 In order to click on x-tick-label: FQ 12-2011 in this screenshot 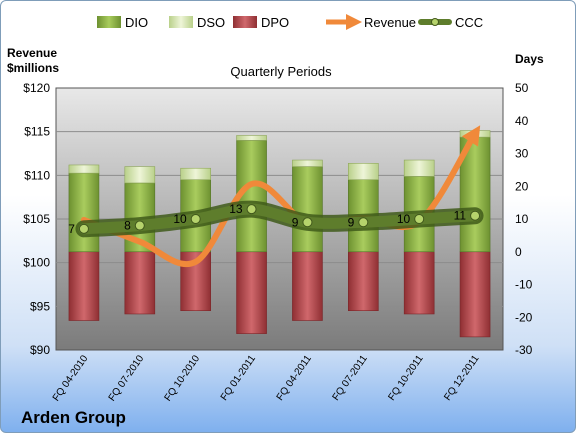, I will do `click(461, 378)`.